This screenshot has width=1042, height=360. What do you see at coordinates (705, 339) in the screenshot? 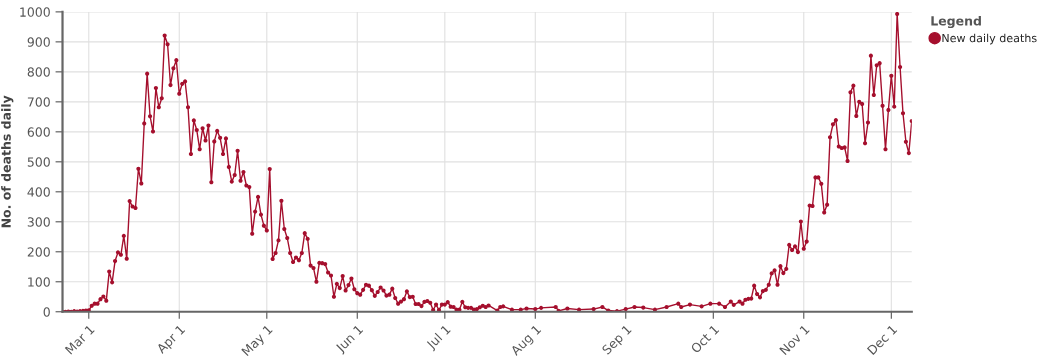
I see `x-tick-label: Oct 1` at bounding box center [705, 339].